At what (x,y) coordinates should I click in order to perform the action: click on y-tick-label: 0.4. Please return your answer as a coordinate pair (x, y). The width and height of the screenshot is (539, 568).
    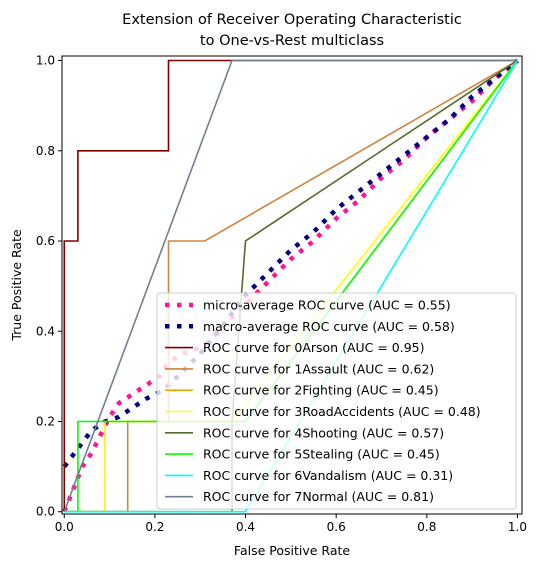
    Looking at the image, I should click on (45, 331).